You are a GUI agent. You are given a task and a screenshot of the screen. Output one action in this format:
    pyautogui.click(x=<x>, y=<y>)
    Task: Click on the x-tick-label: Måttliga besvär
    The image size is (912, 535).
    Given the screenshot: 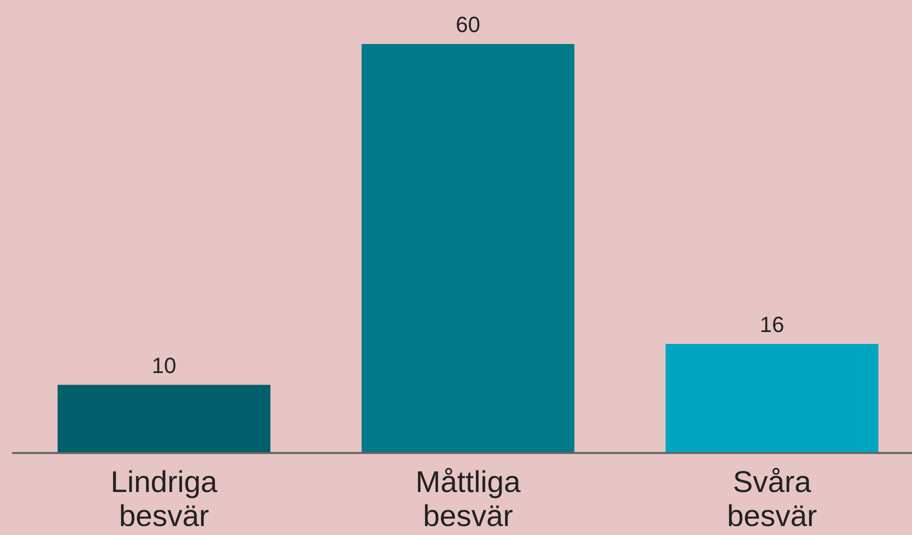 What is the action you would take?
    pyautogui.click(x=468, y=499)
    